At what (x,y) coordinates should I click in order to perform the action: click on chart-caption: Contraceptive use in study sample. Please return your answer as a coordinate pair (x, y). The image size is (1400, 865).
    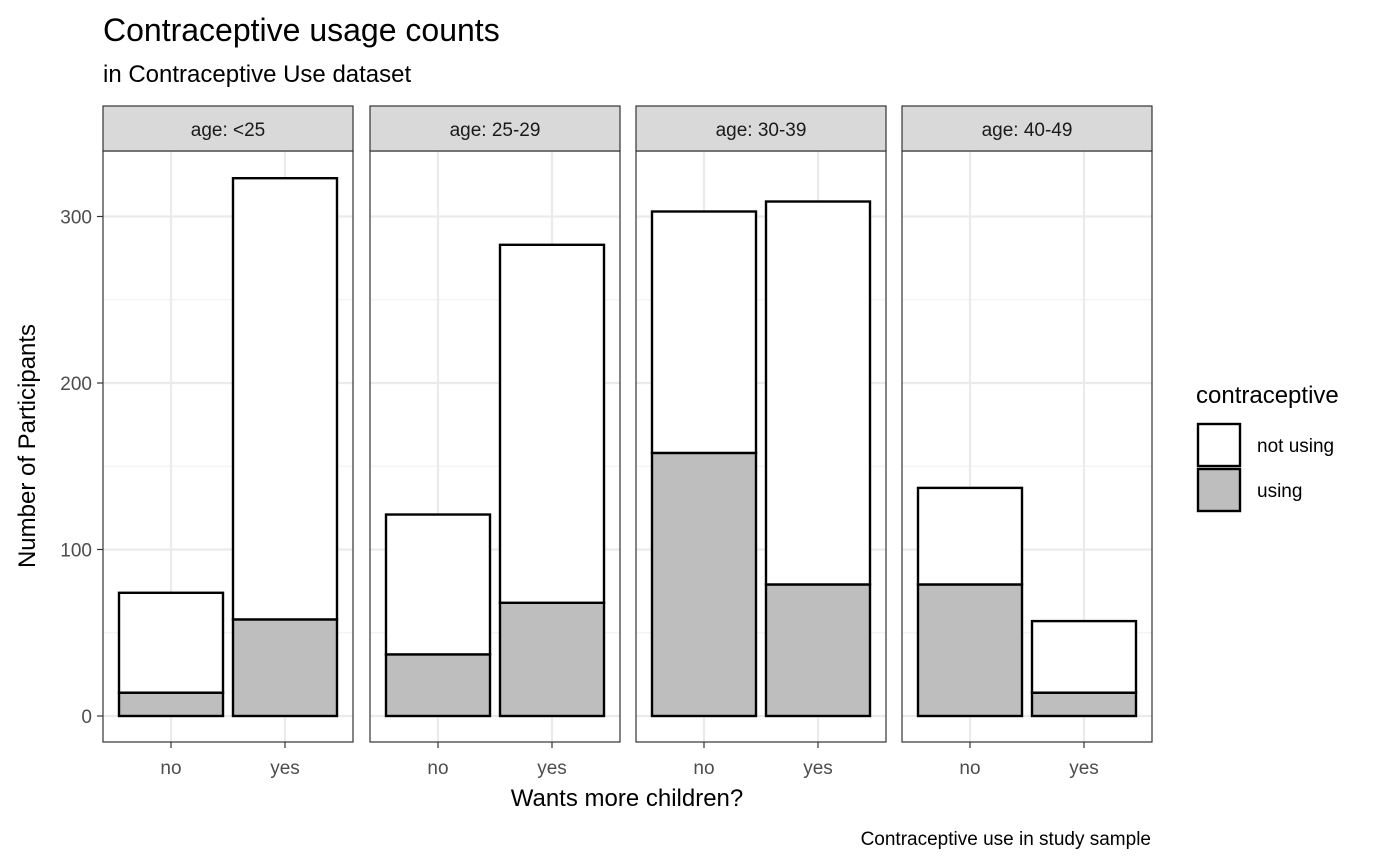
    Looking at the image, I should click on (1006, 839).